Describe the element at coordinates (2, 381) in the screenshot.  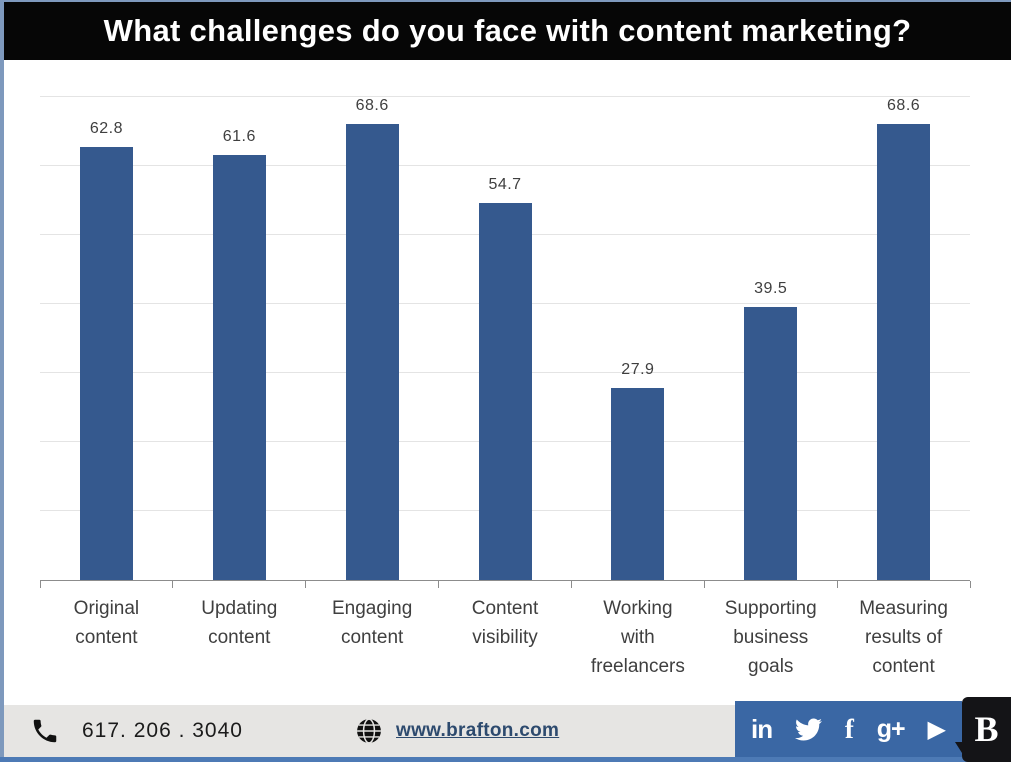
I see `page-border-left` at that location.